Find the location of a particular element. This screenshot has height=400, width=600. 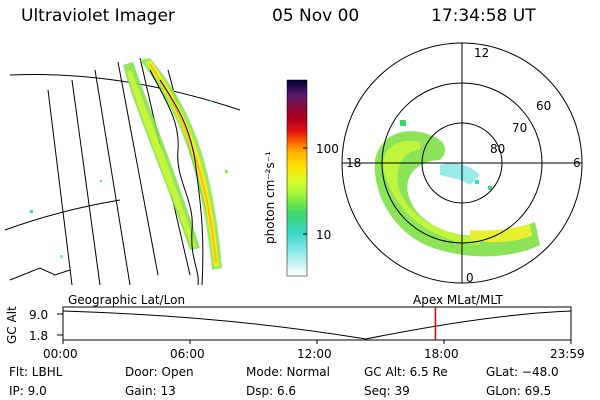

timeline-x-tick-1200: 12:00 is located at coordinates (314, 354).